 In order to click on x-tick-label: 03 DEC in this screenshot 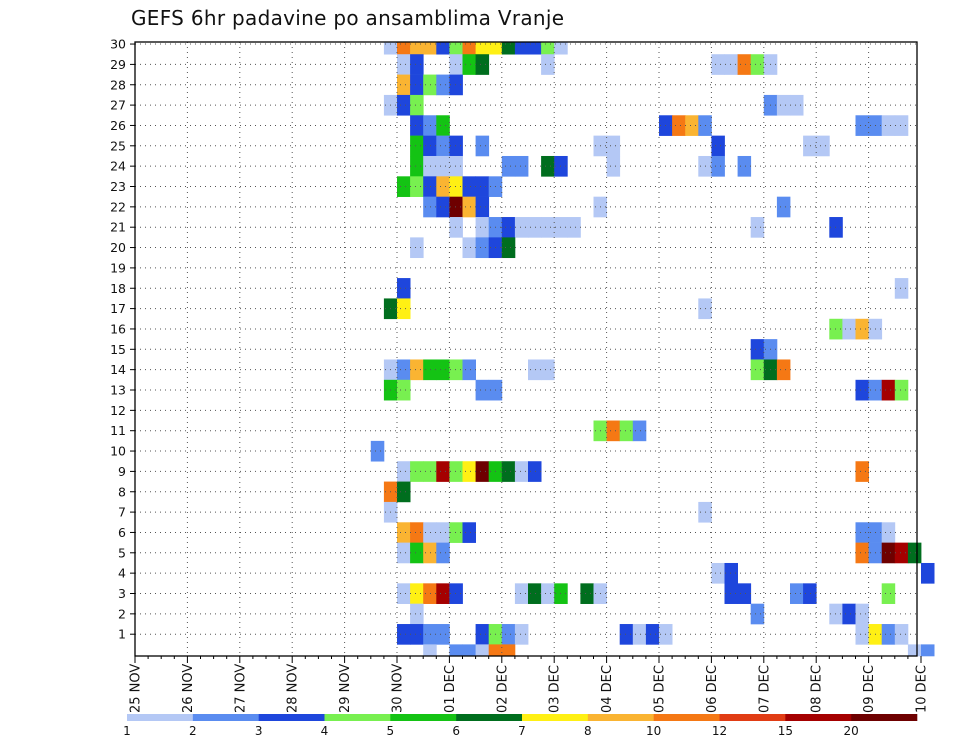, I will do `click(555, 689)`.